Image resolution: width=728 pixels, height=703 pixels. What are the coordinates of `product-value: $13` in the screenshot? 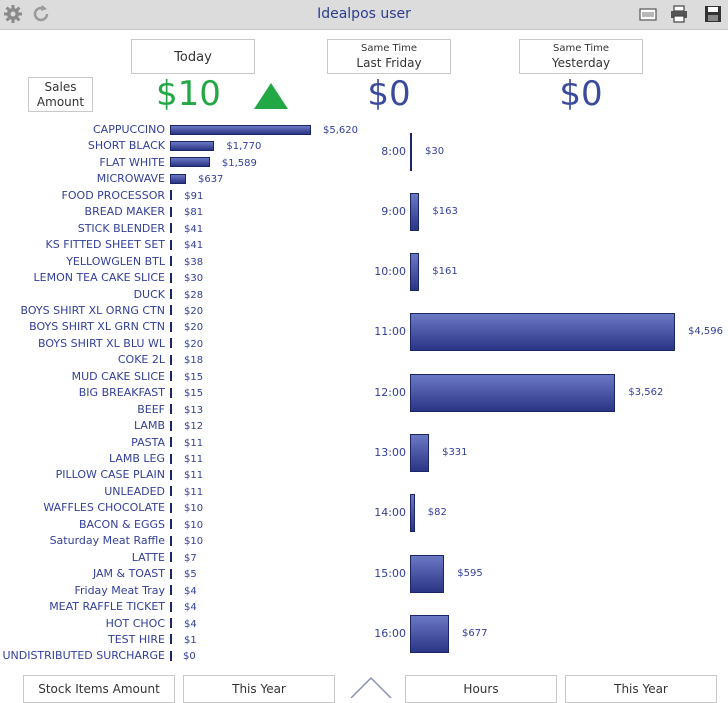 It's located at (194, 410).